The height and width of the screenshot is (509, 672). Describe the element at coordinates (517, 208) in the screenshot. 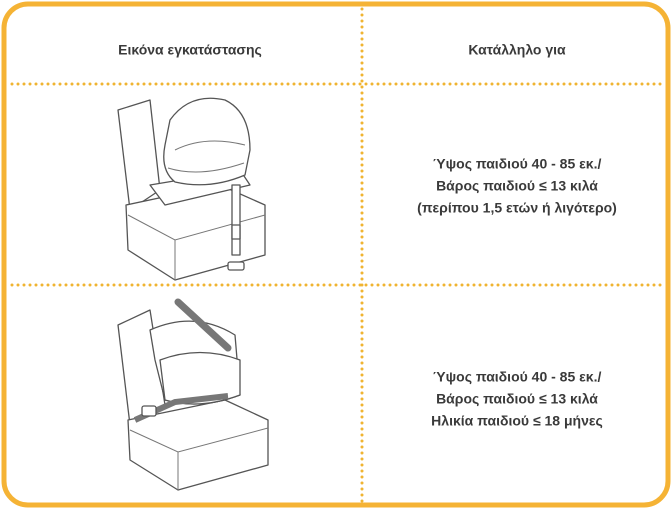

I see `cell-text: (περίπου 1,5 ετών ή λιγότερο)` at that location.